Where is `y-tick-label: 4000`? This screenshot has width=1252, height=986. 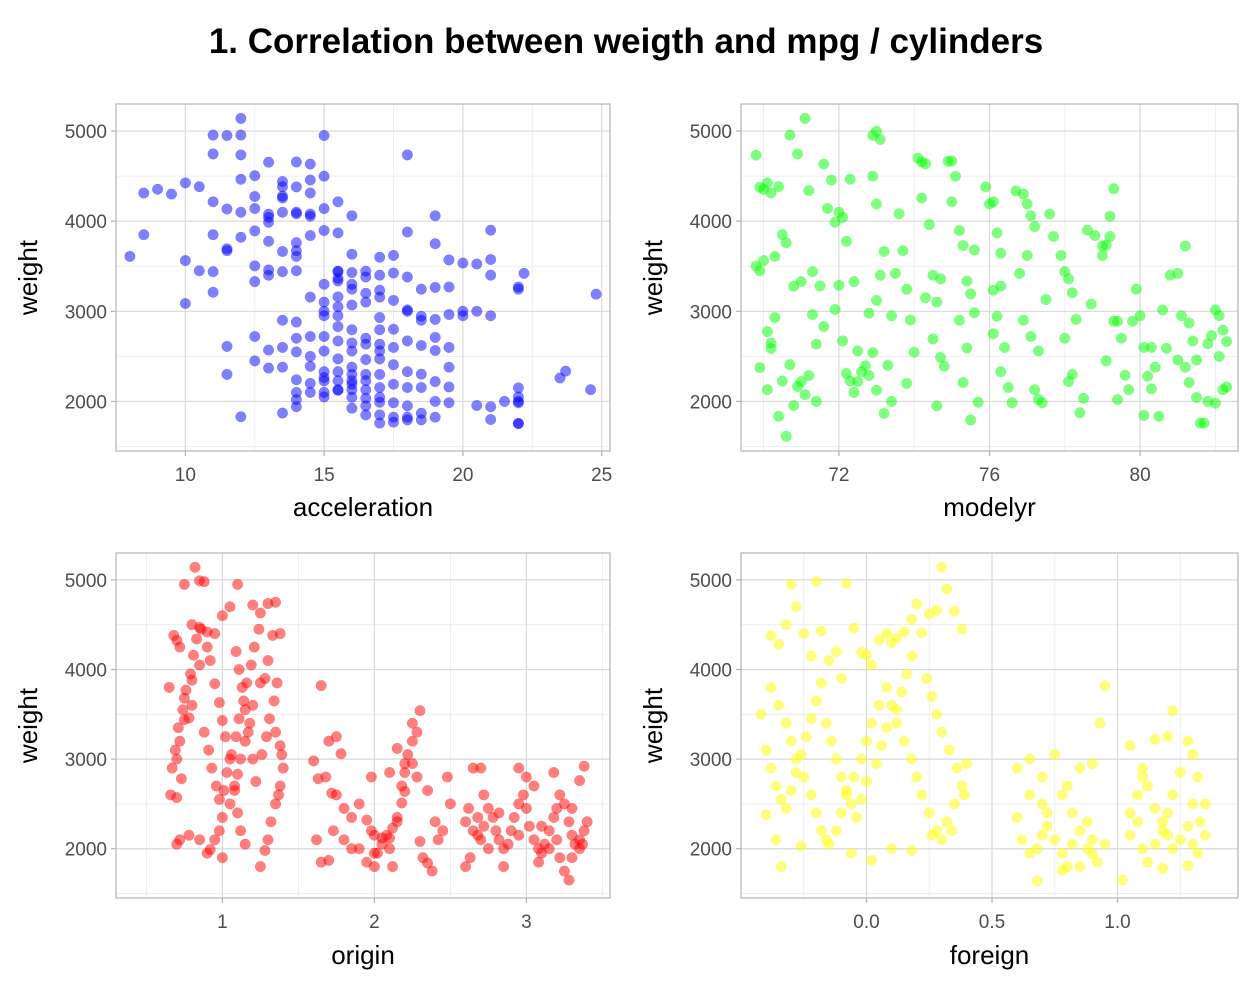 y-tick-label: 4000 is located at coordinates (711, 670).